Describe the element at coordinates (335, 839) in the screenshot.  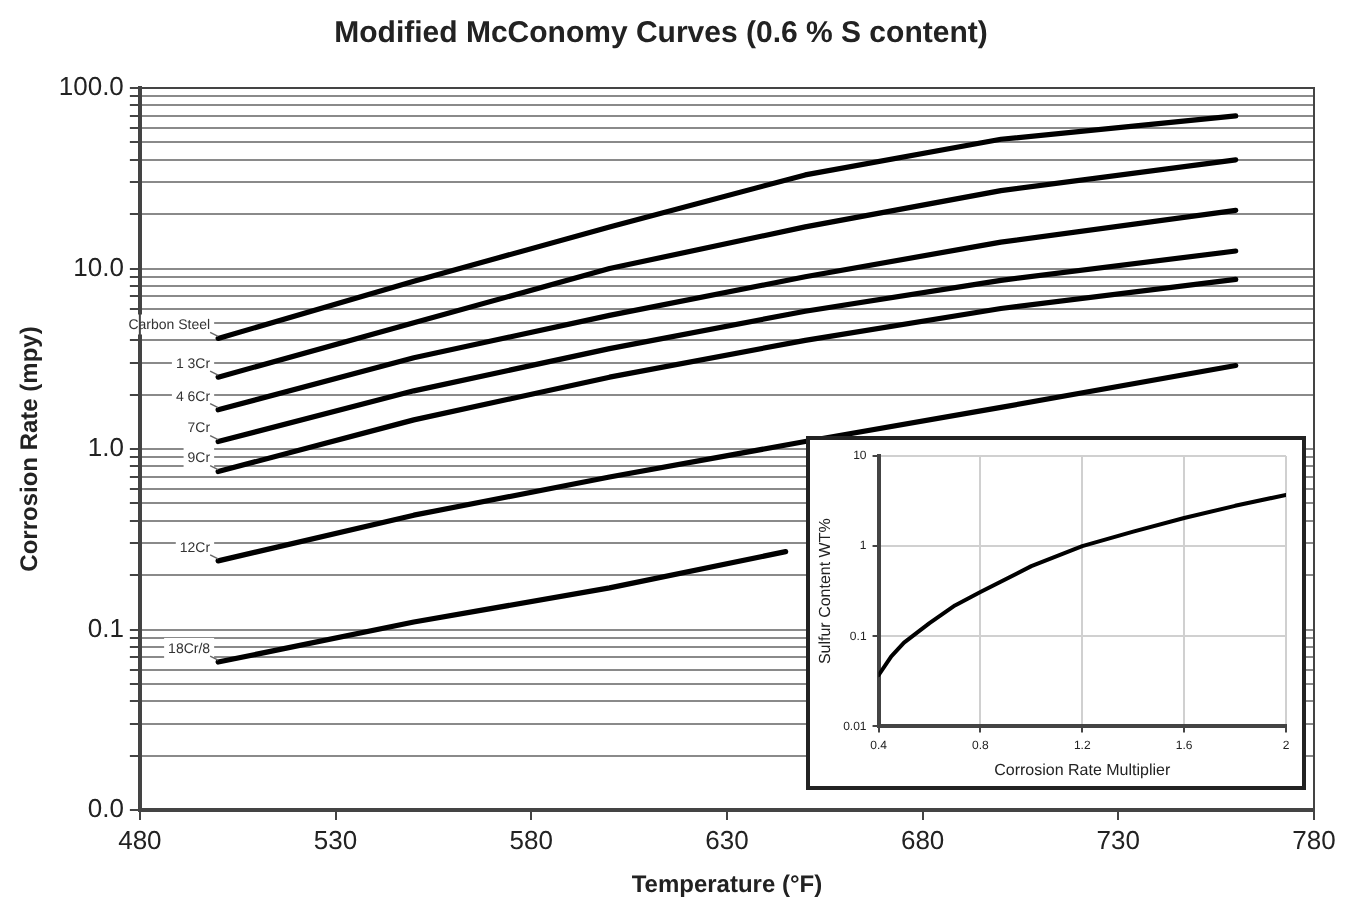
I see `x-tick-label: 530` at that location.